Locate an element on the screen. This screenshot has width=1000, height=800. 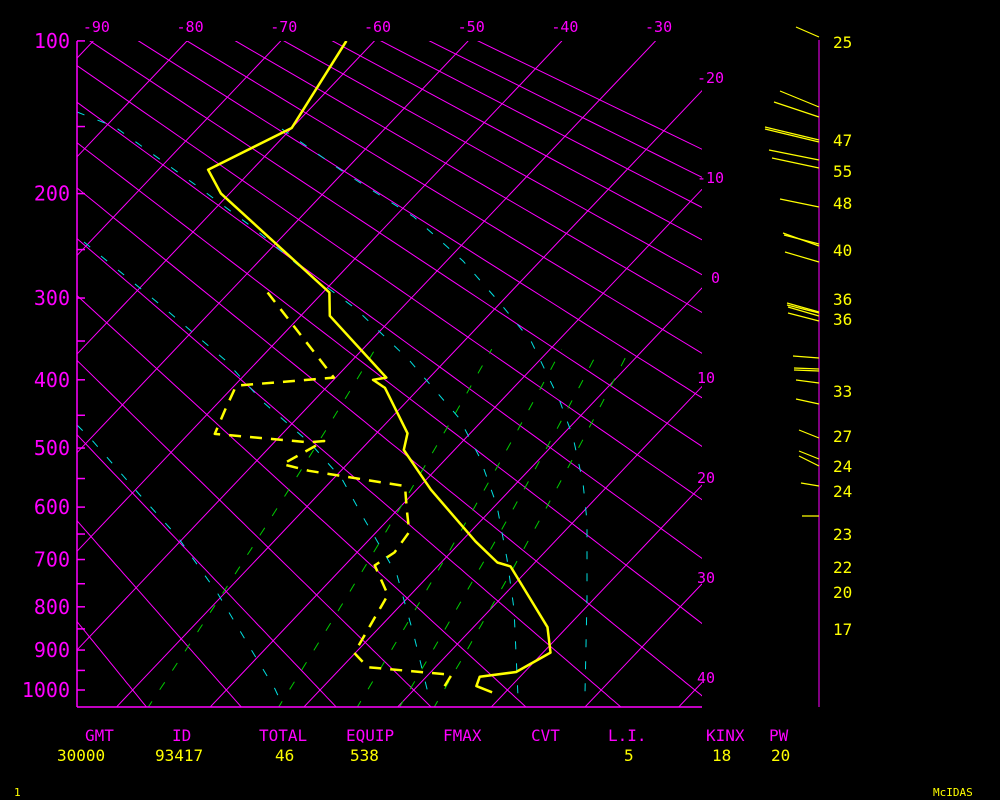
pressure-tick-label: 700 is located at coordinates (52, 560).